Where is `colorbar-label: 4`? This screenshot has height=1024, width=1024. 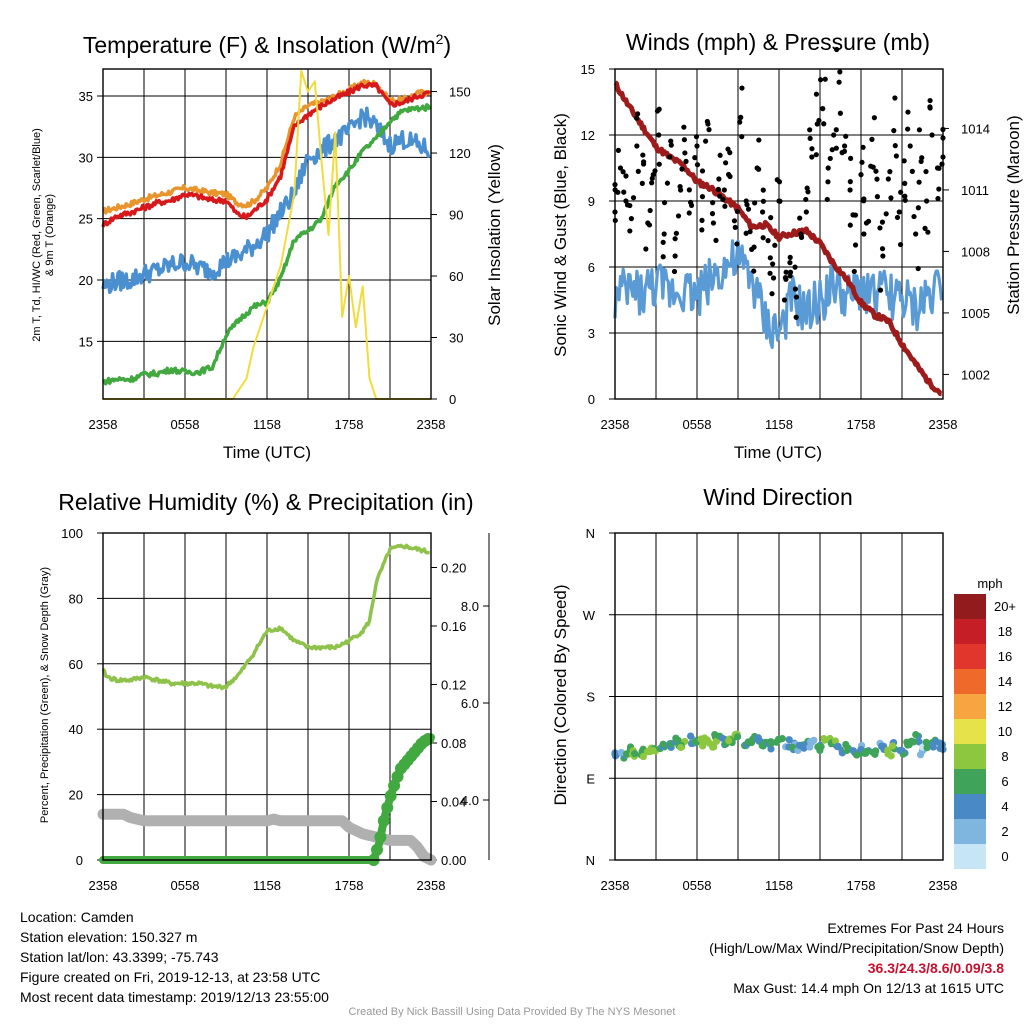 colorbar-label: 4 is located at coordinates (1004, 806).